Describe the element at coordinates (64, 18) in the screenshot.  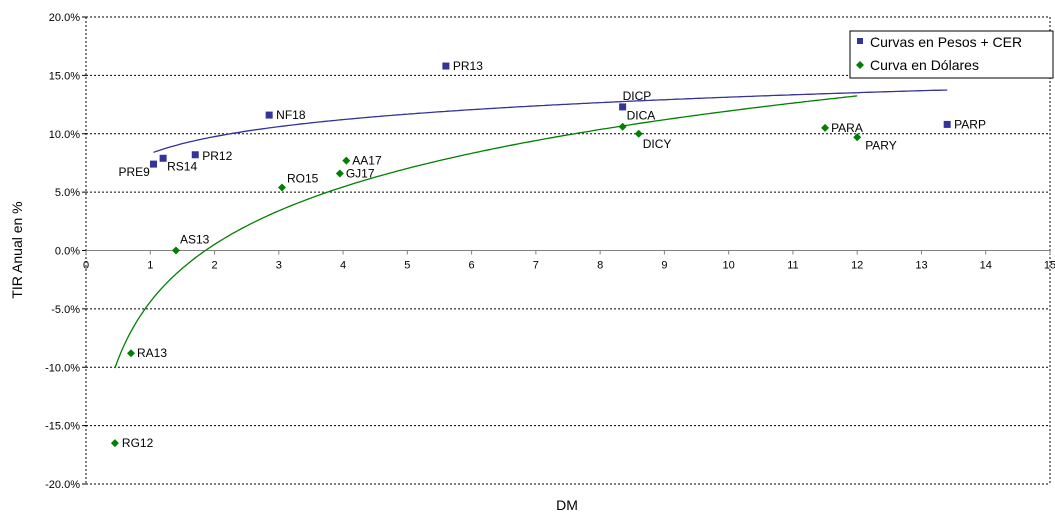
I see `y-tick-label: 20.0%` at that location.